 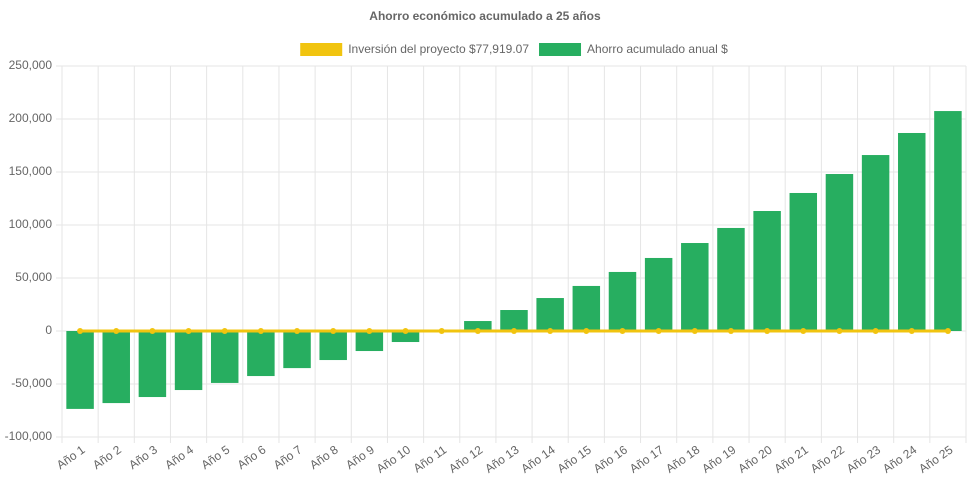 What do you see at coordinates (610, 458) in the screenshot?
I see `x-tick-label: Año 16` at bounding box center [610, 458].